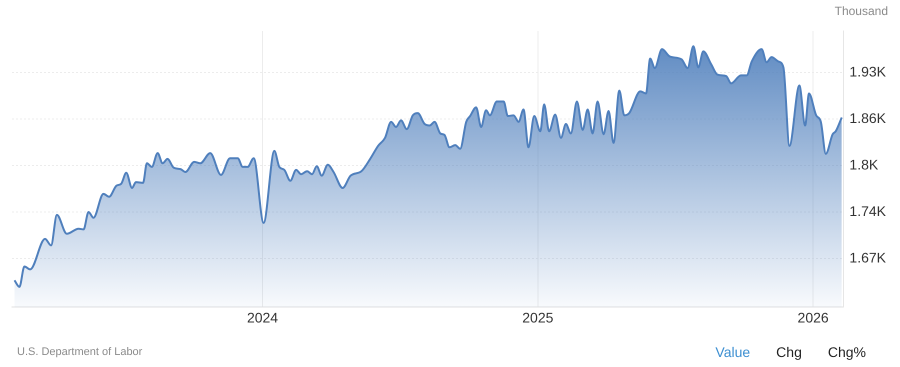 Image resolution: width=900 pixels, height=367 pixels. I want to click on y-axis-title: Thousand, so click(861, 11).